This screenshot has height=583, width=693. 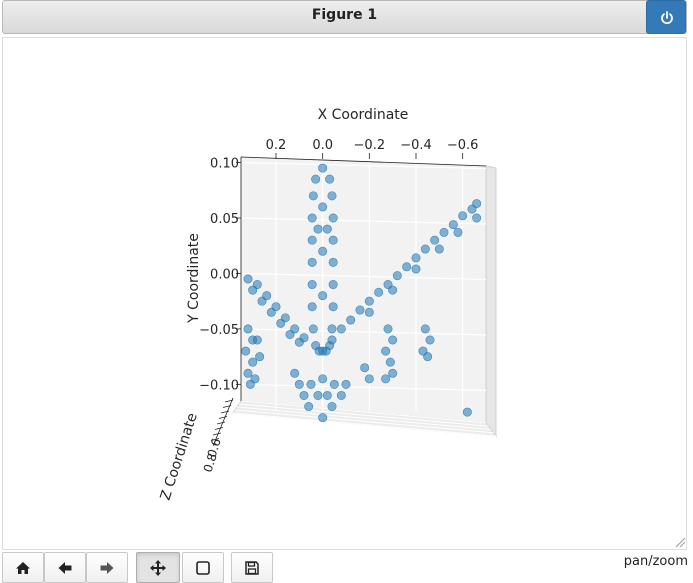 I want to click on arrow-right-icon, so click(x=107, y=567).